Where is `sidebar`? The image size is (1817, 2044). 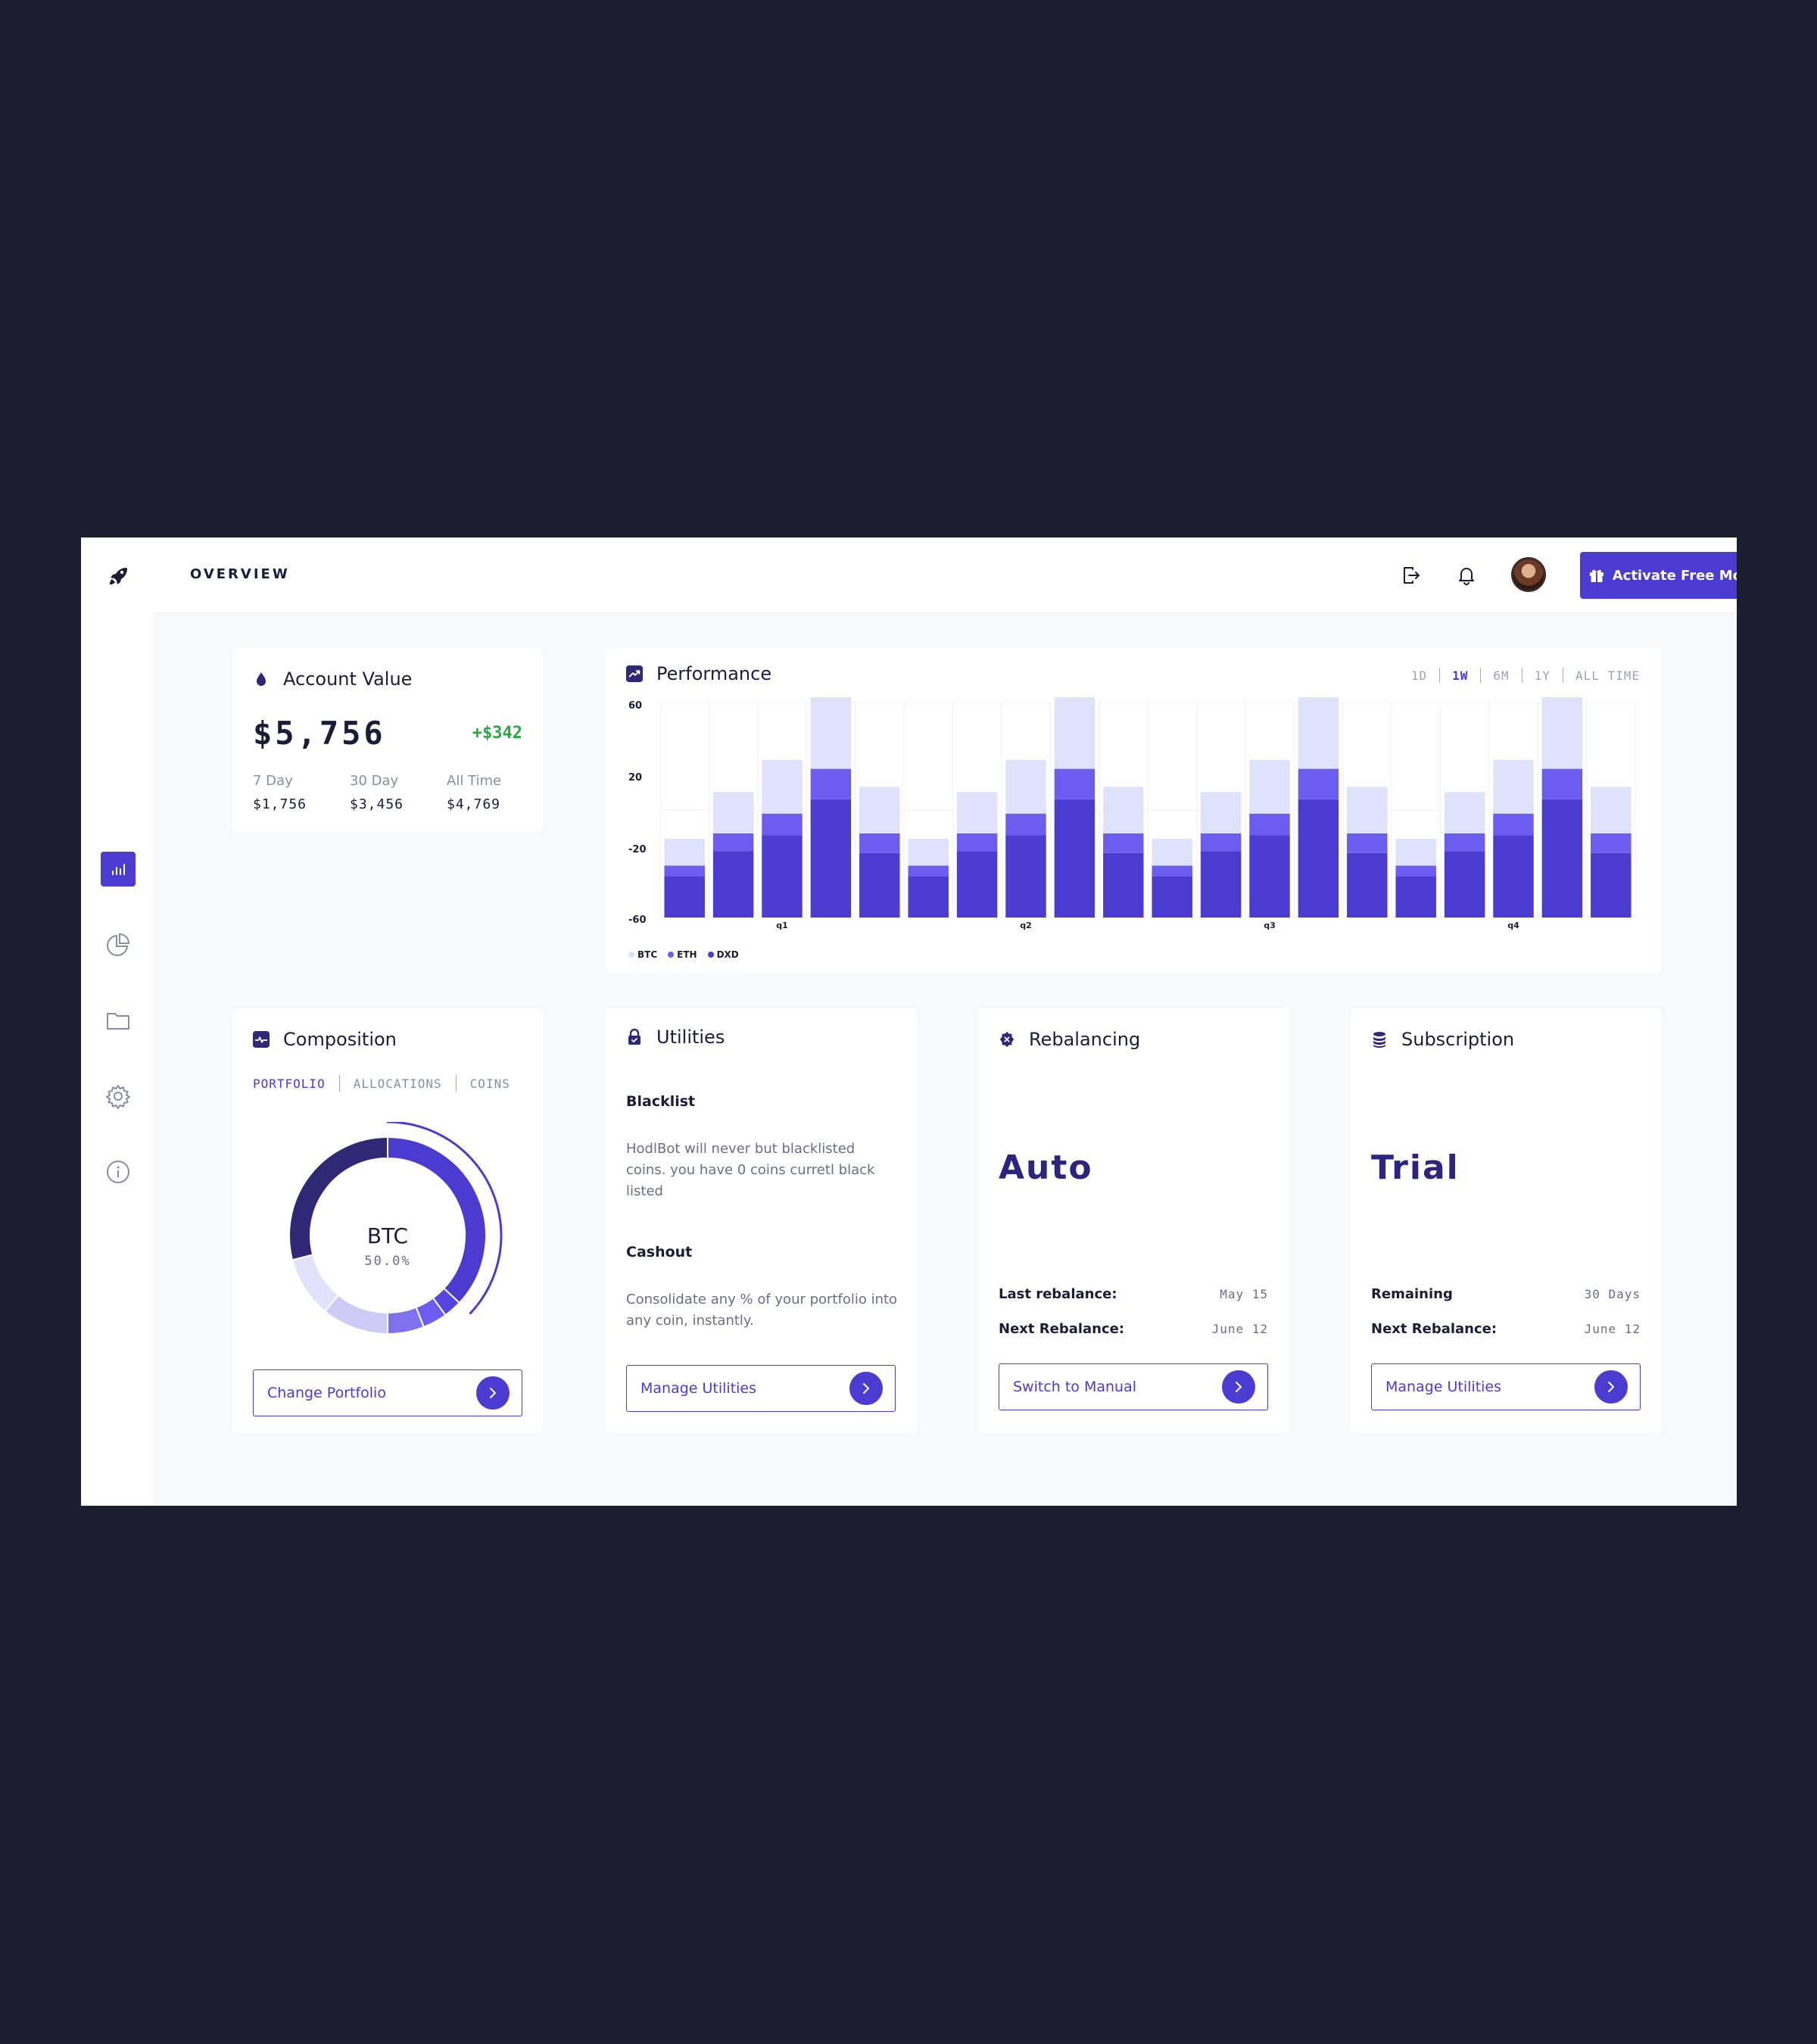
sidebar is located at coordinates (119, 1022).